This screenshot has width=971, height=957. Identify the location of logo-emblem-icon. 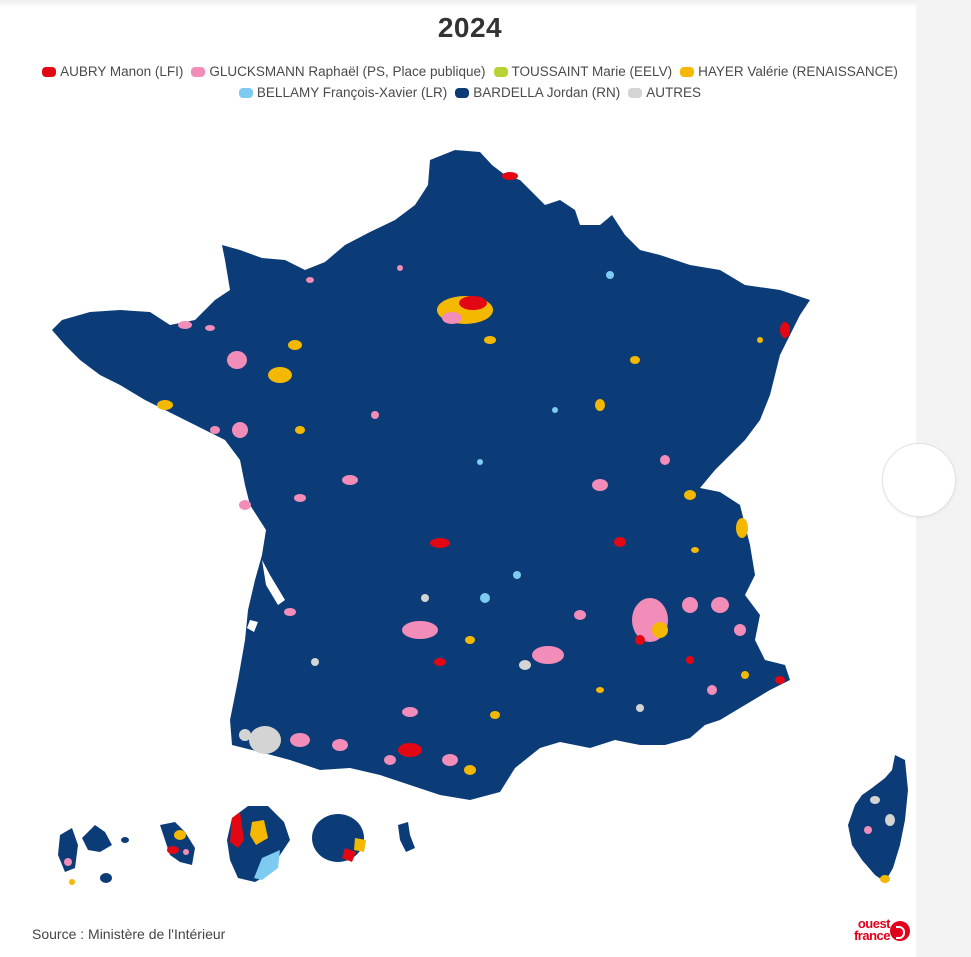
(900, 931).